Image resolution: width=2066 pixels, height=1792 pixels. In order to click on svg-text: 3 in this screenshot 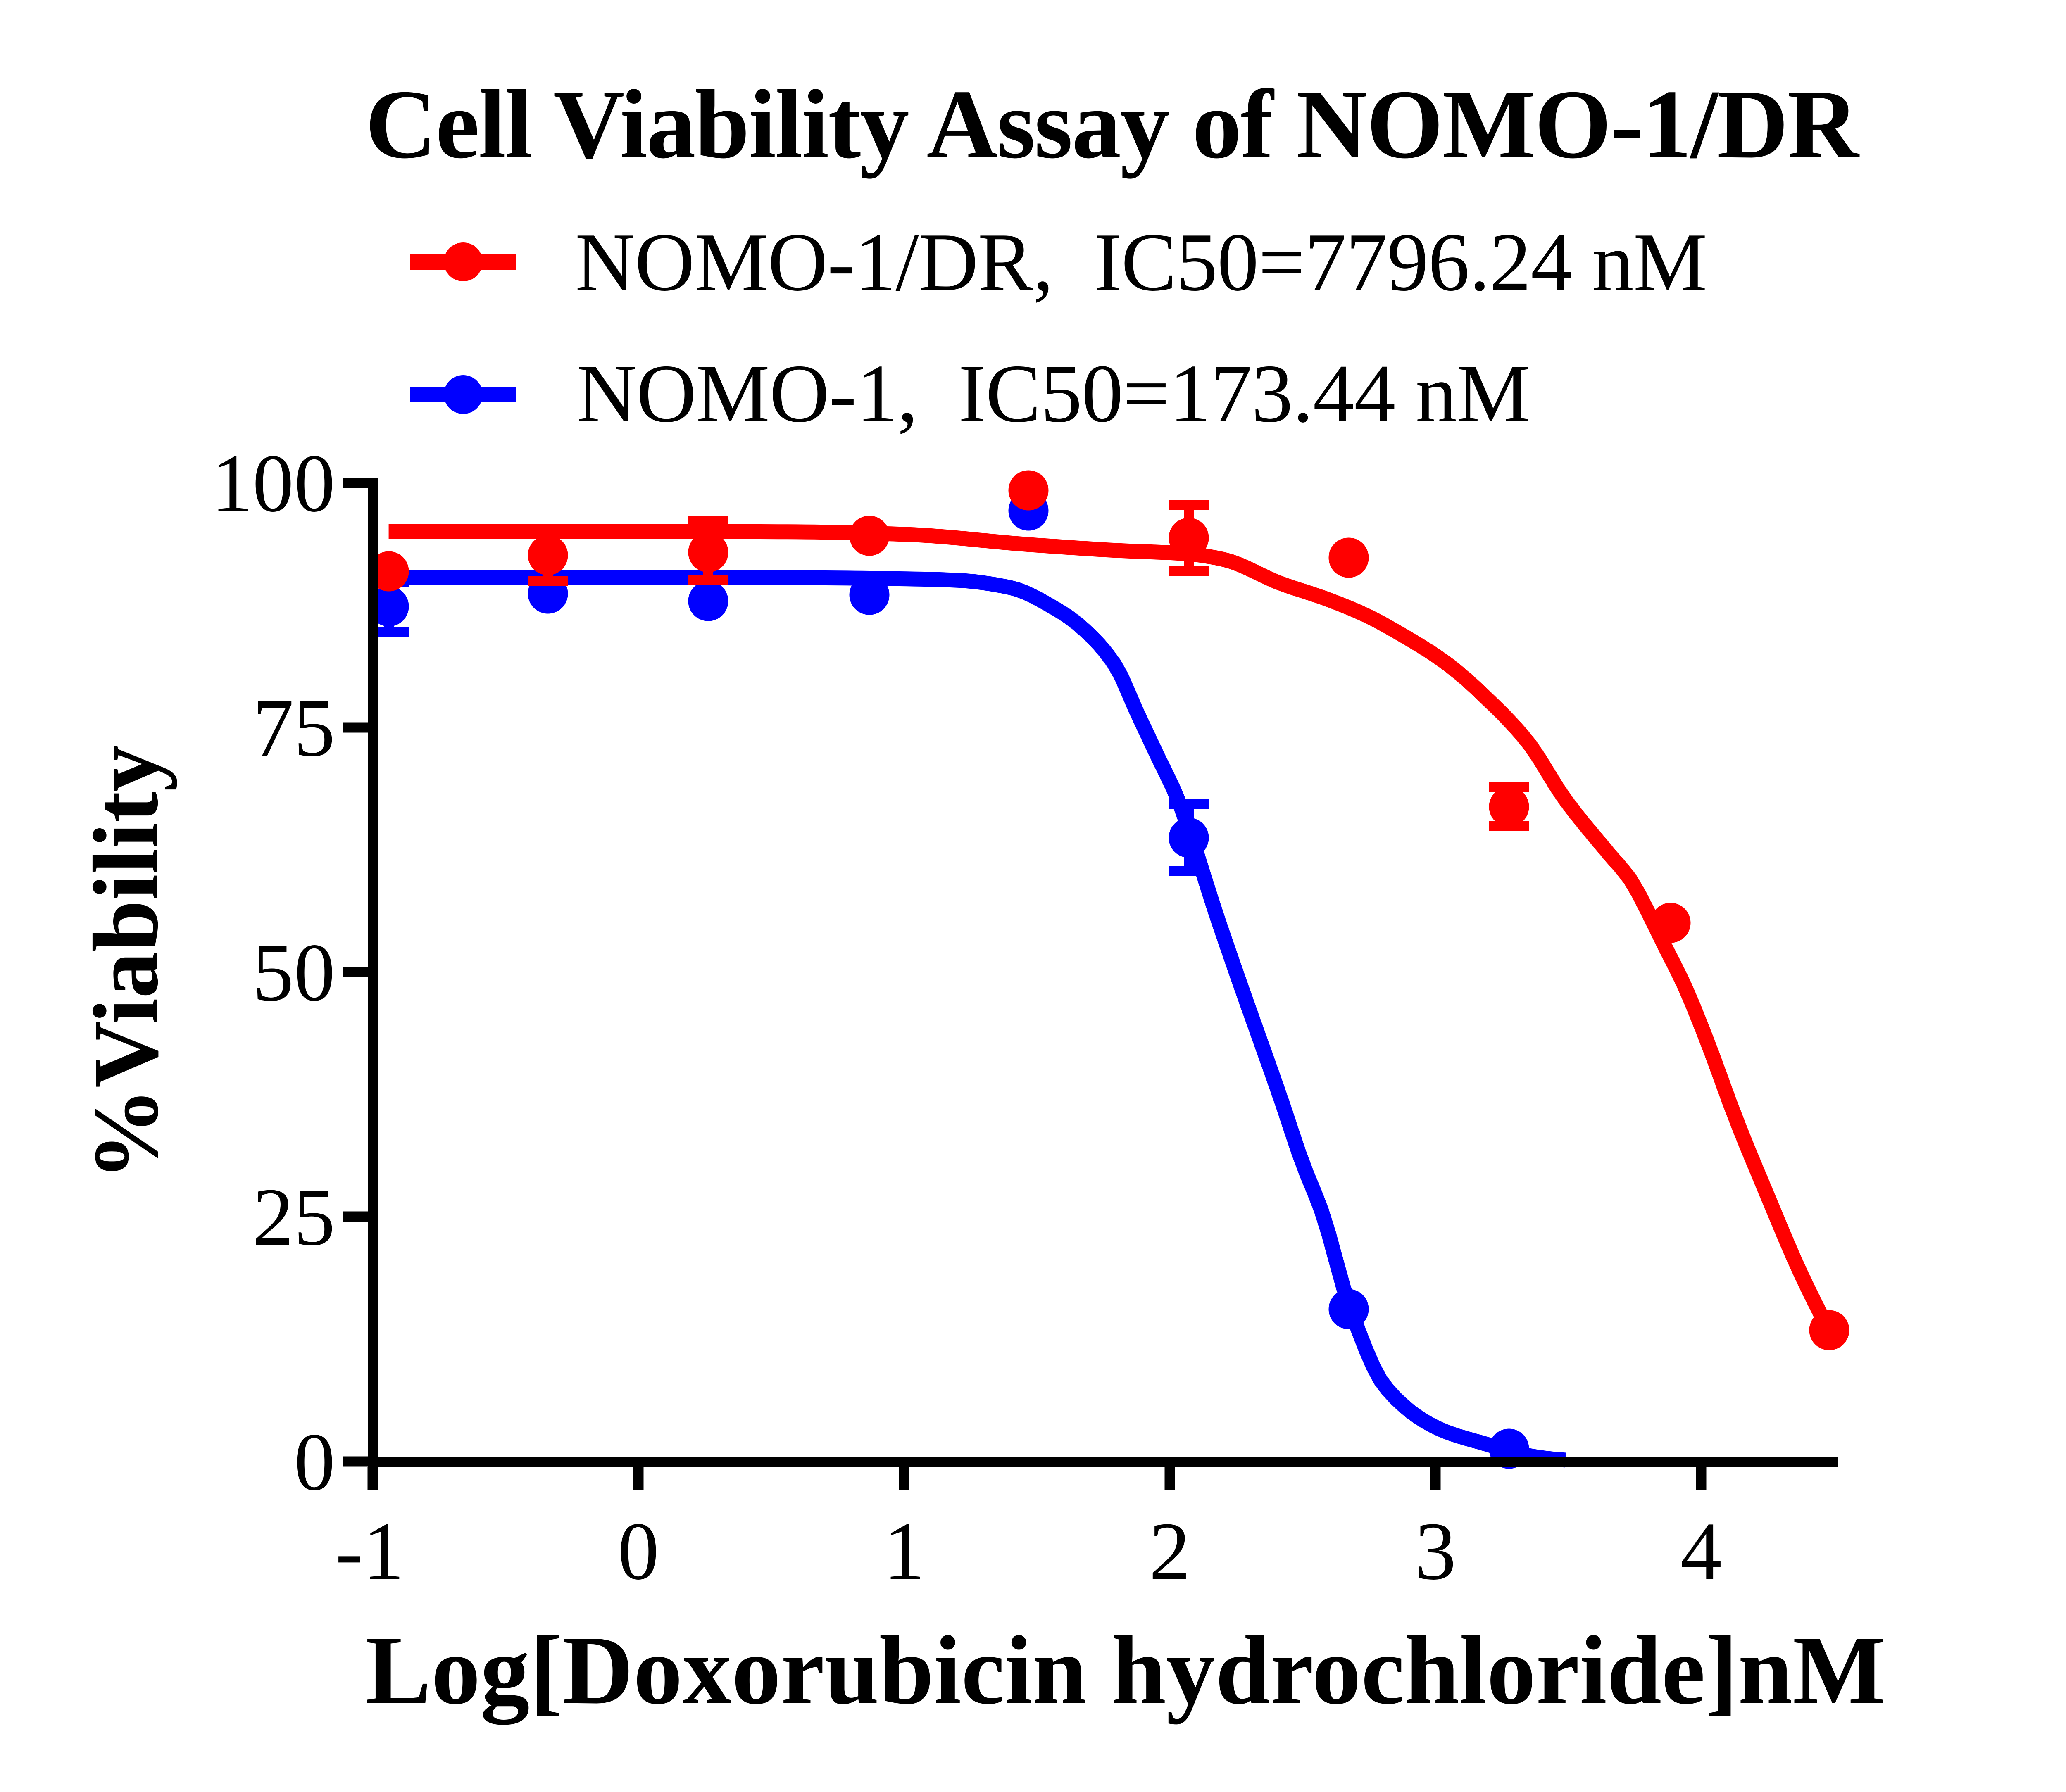, I will do `click(1435, 1551)`.